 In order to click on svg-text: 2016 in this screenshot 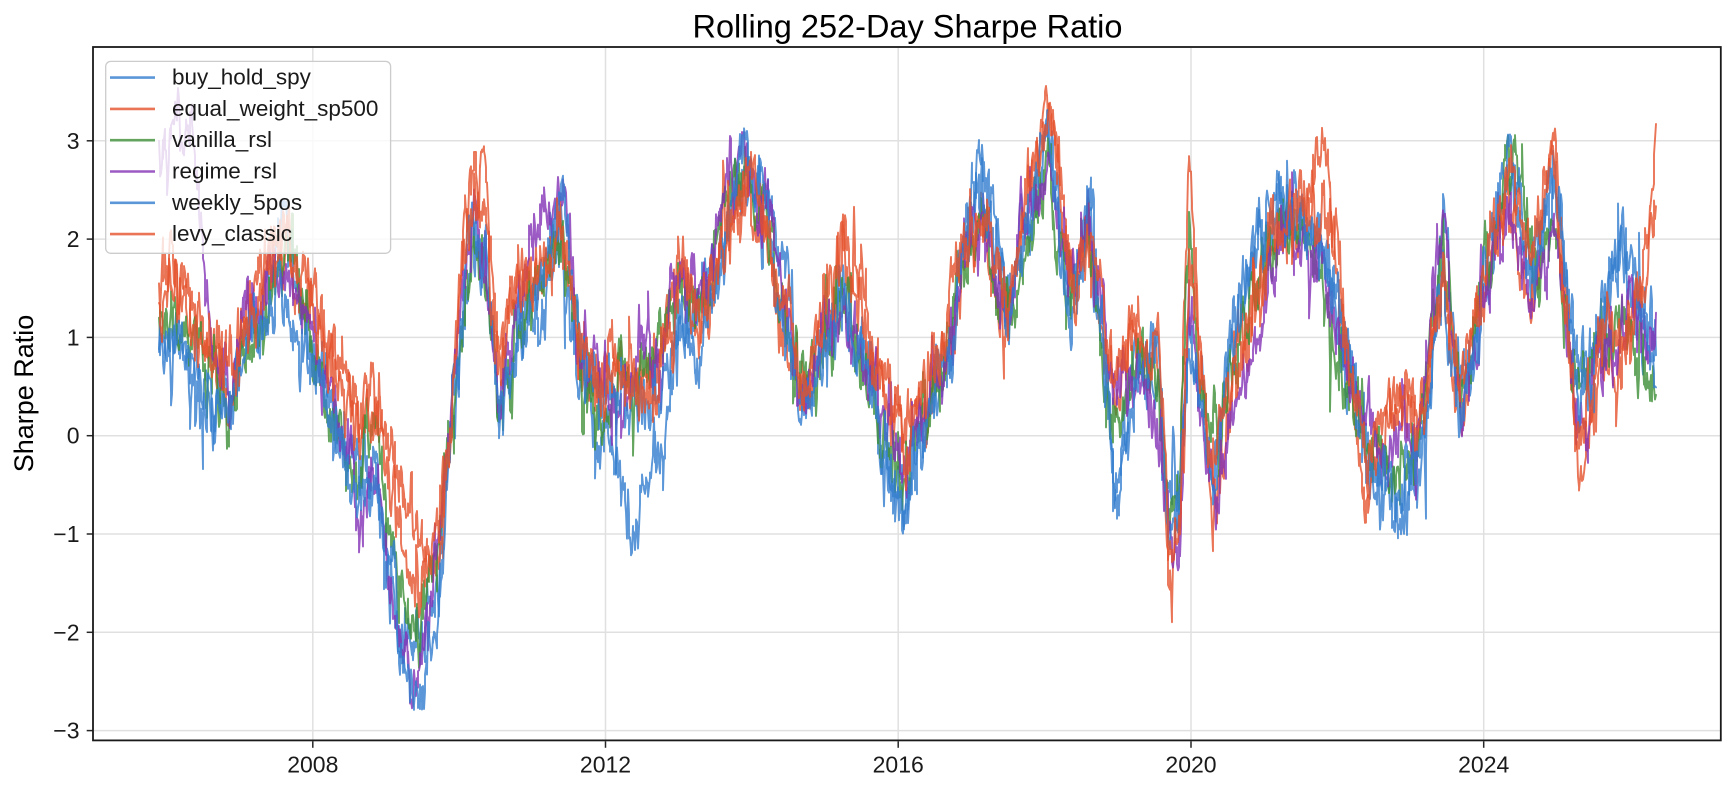, I will do `click(898, 765)`.